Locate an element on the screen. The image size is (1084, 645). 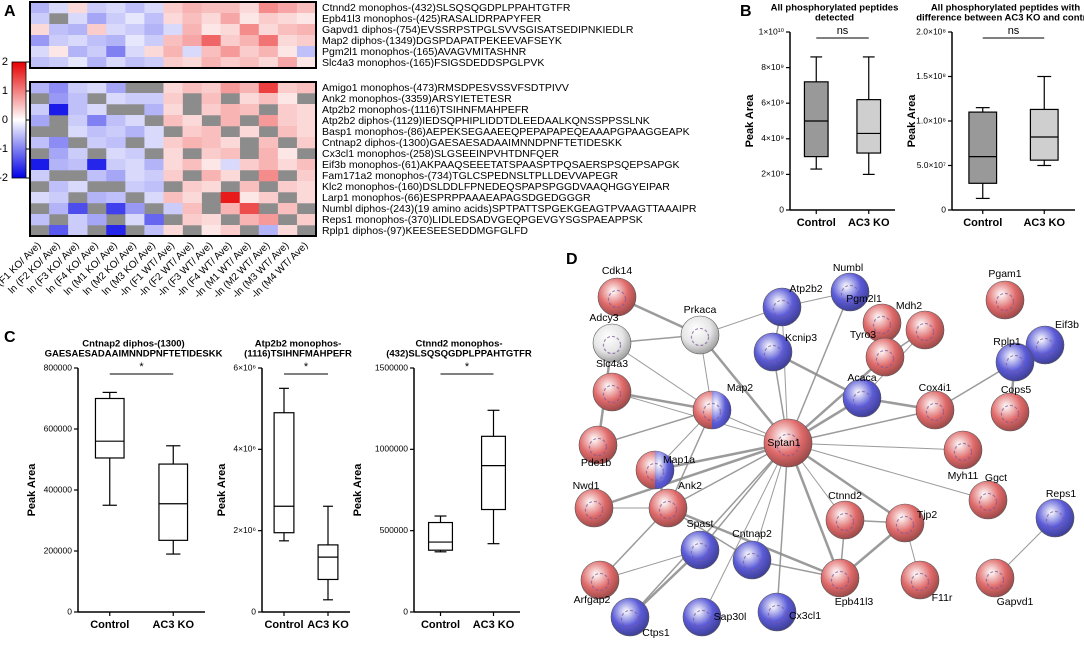
y-tick-label: 0 is located at coordinates (69, 611).